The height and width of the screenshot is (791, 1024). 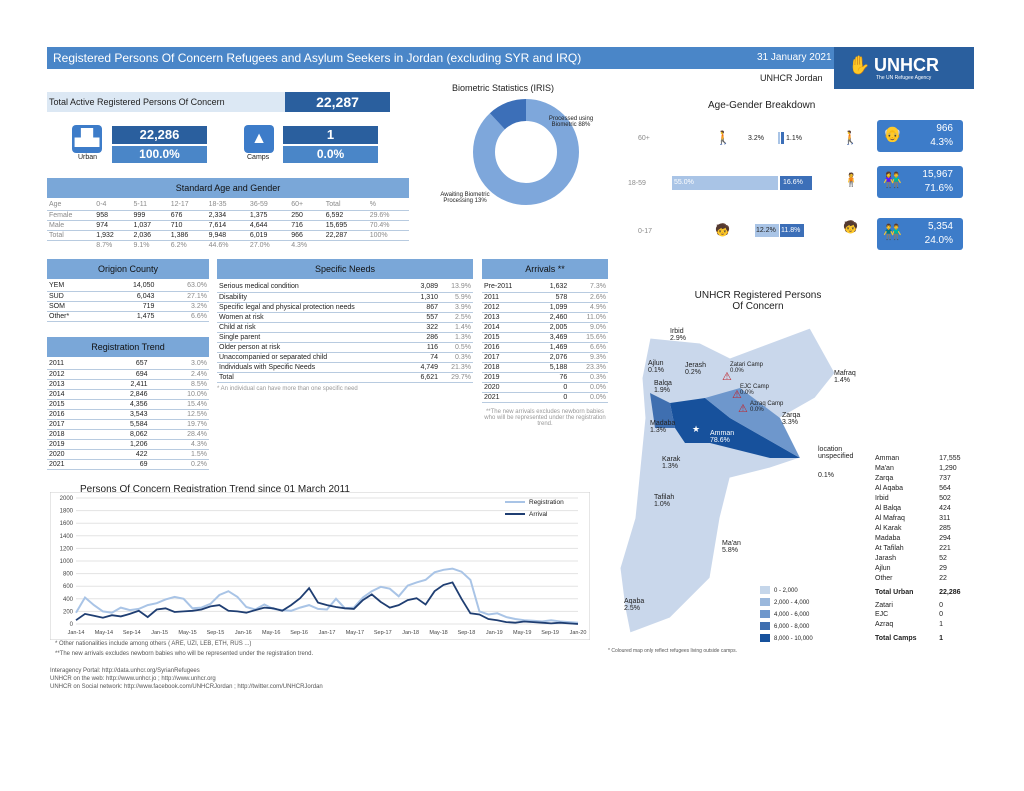 What do you see at coordinates (786, 603) in the screenshot?
I see `legend-item: 2,000 - 4,000` at bounding box center [786, 603].